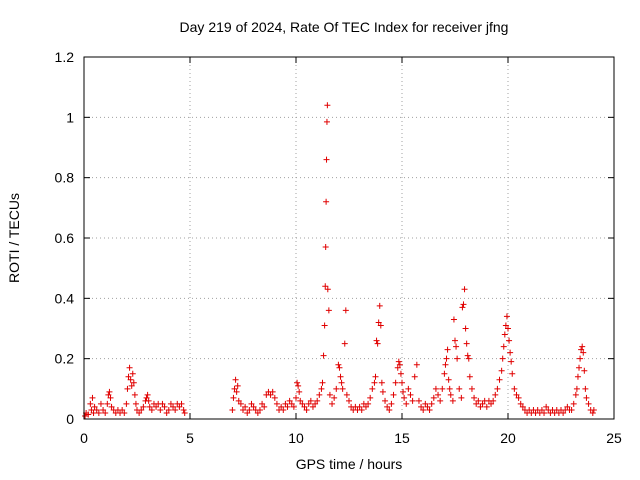  I want to click on x-tick-label: 15, so click(402, 438).